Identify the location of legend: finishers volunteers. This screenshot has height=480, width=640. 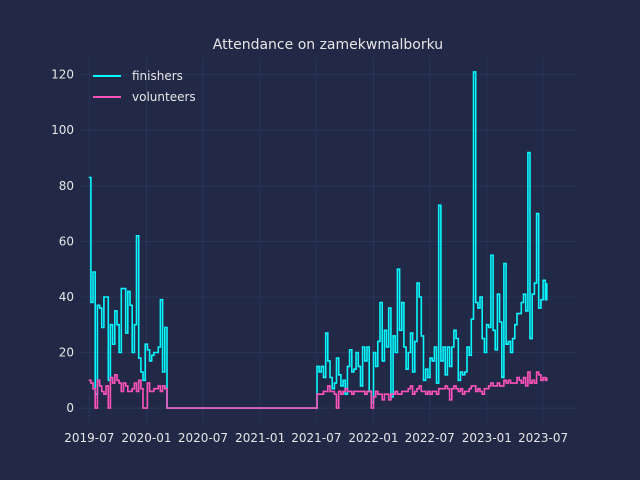
(144, 86).